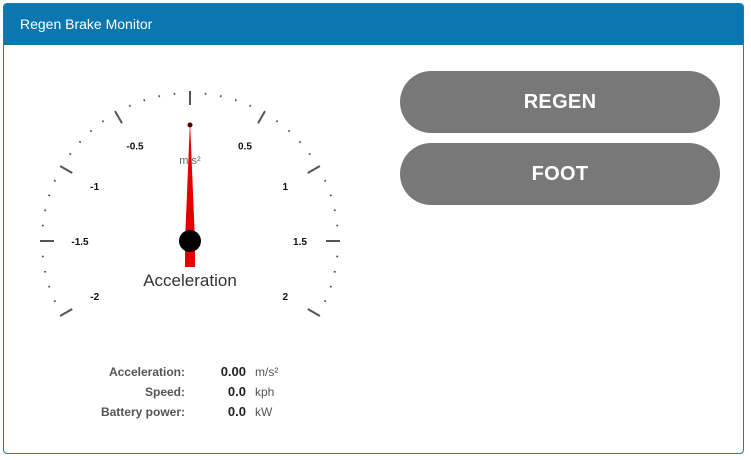 Image resolution: width=751 pixels, height=460 pixels. Describe the element at coordinates (264, 412) in the screenshot. I see `readout-unit-battery-power: kW` at that location.